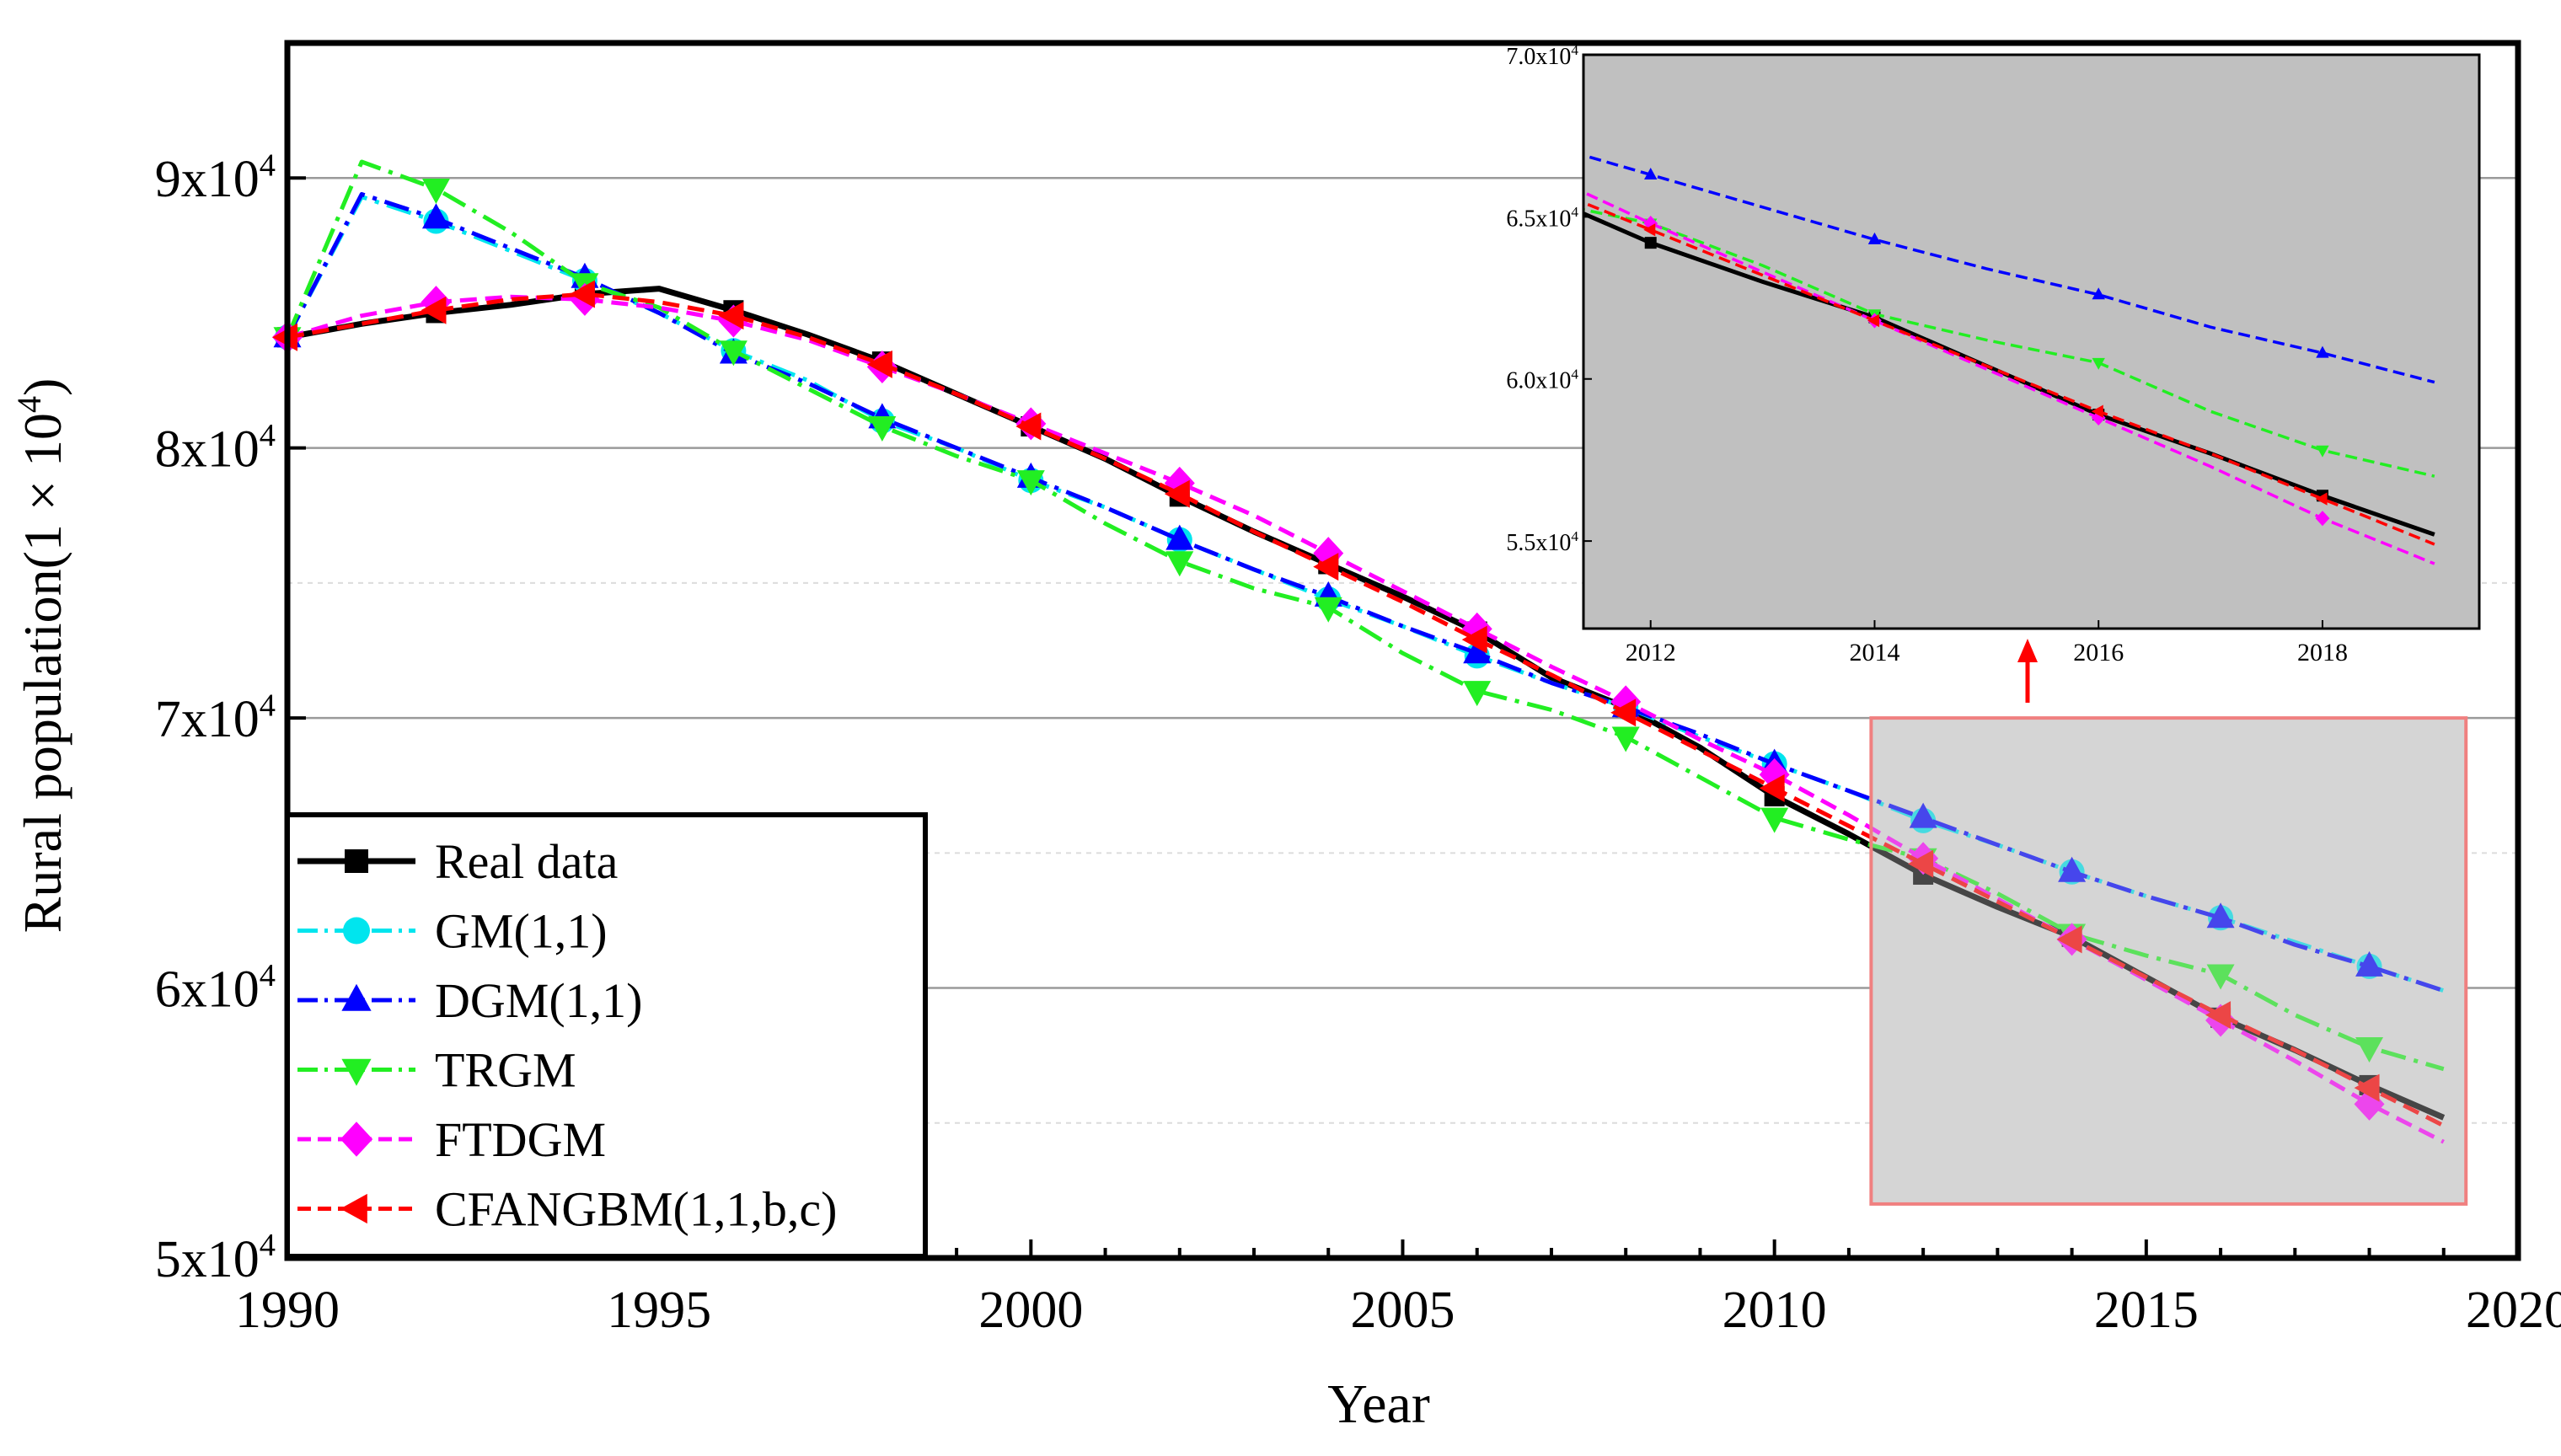 The width and height of the screenshot is (2561, 1456). I want to click on legend-entry: FTDGM, so click(451, 1139).